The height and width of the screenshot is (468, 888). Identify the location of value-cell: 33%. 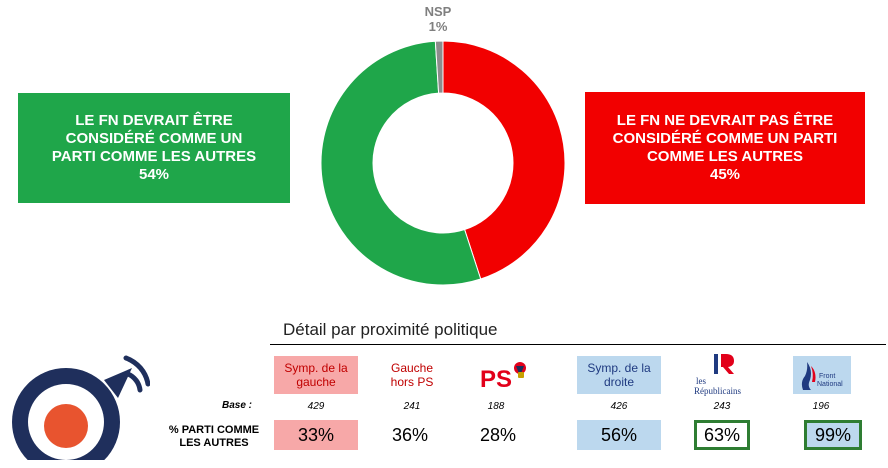
(316, 435).